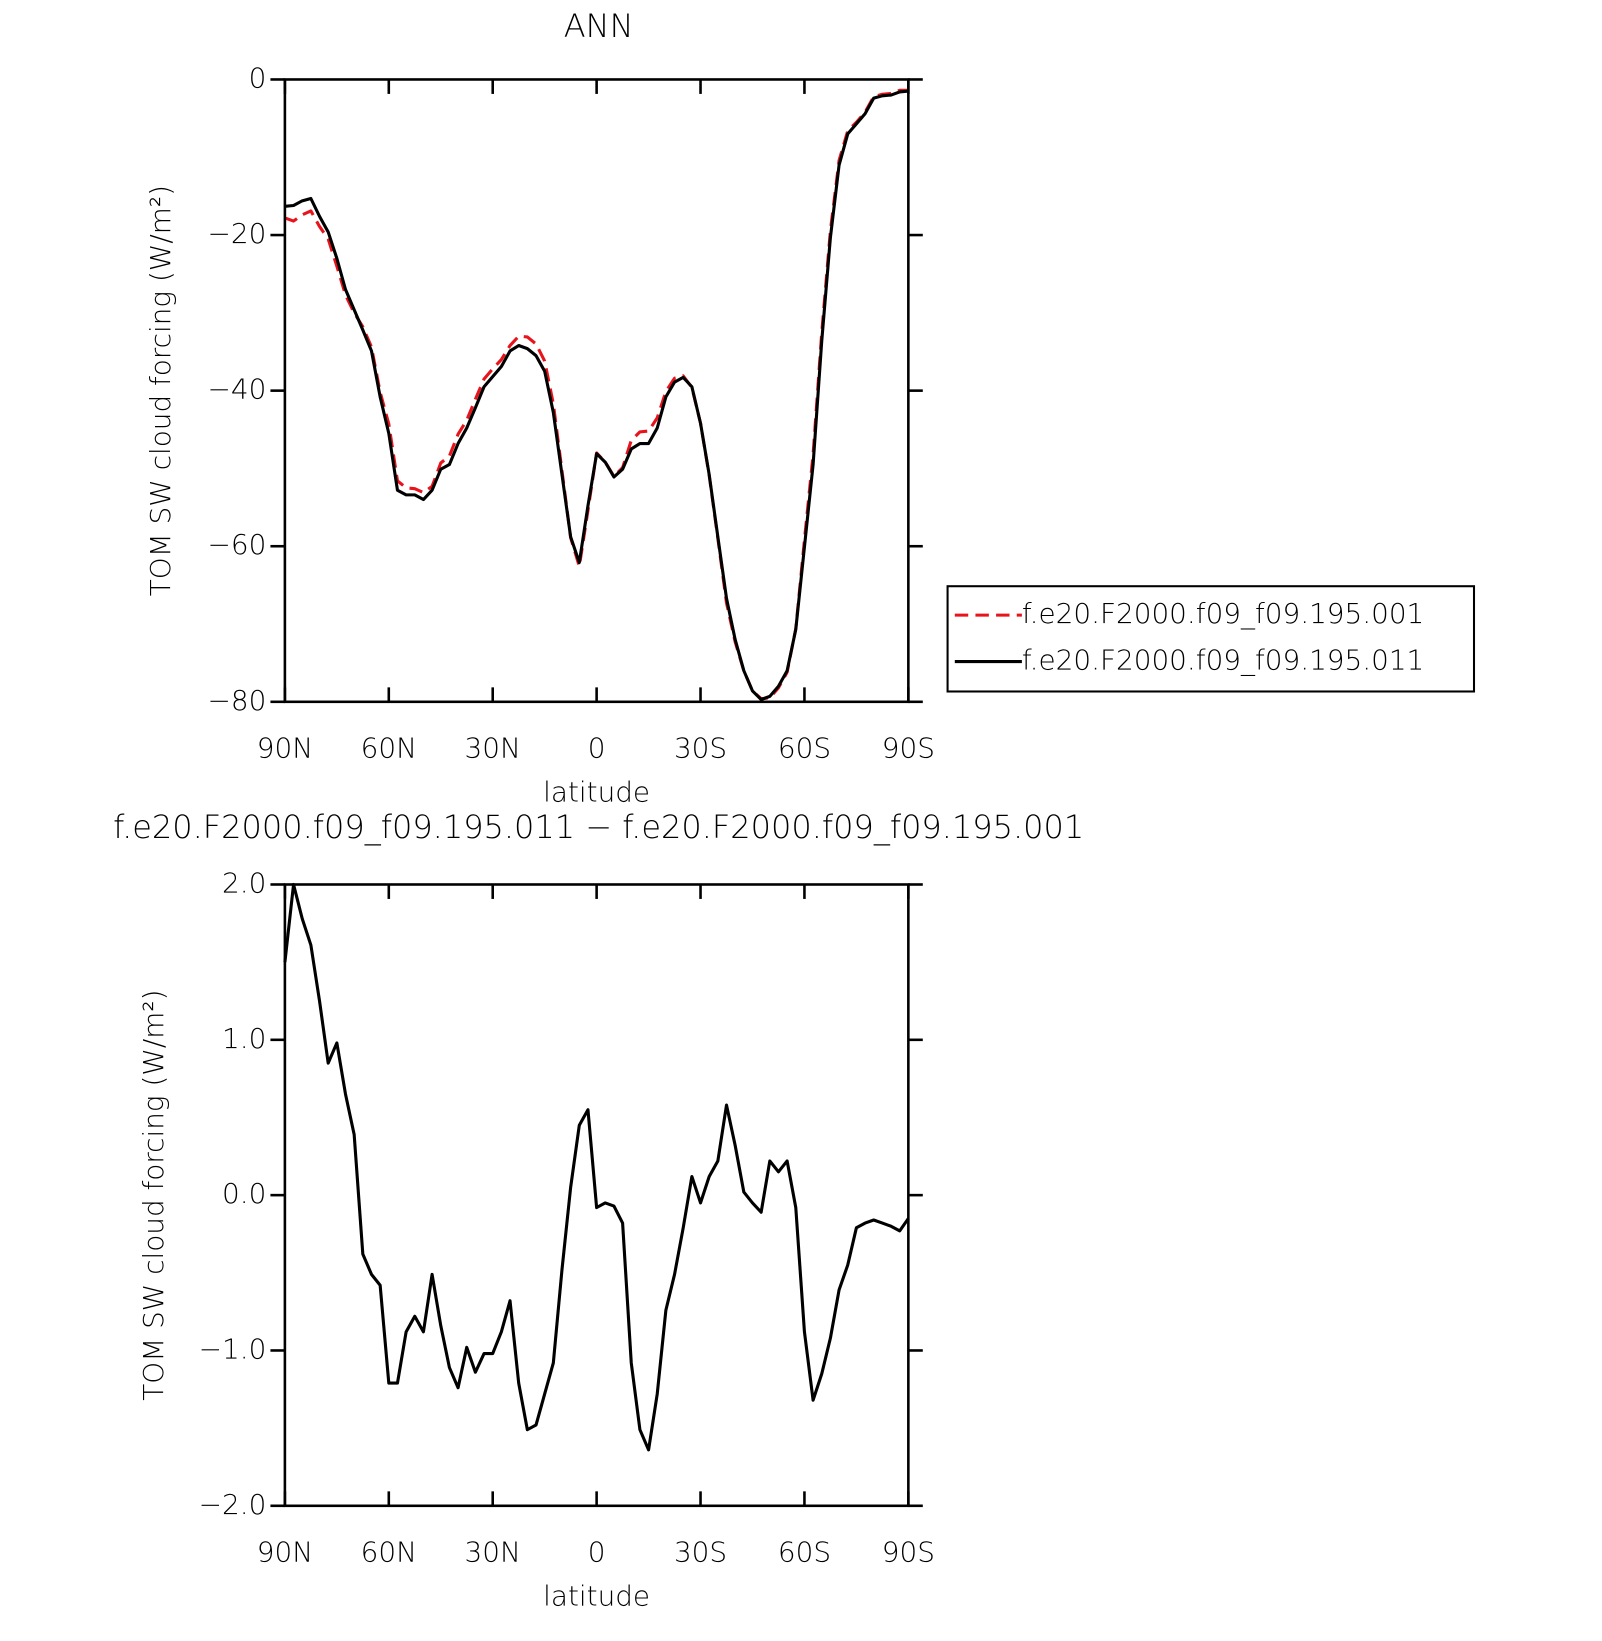  Describe the element at coordinates (244, 1038) in the screenshot. I see `y-tick-label: 1.0` at that location.